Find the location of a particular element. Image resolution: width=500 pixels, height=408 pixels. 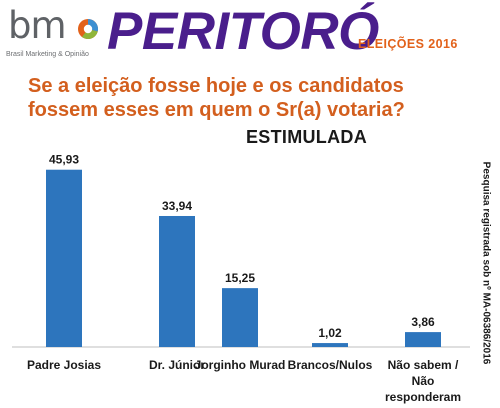

chart-title: ESTIMULADA is located at coordinates (306, 137).